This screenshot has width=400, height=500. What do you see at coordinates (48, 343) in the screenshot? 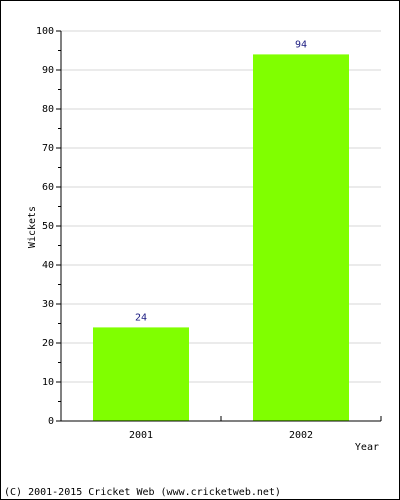
I see `y-tick-label: 20` at bounding box center [48, 343].